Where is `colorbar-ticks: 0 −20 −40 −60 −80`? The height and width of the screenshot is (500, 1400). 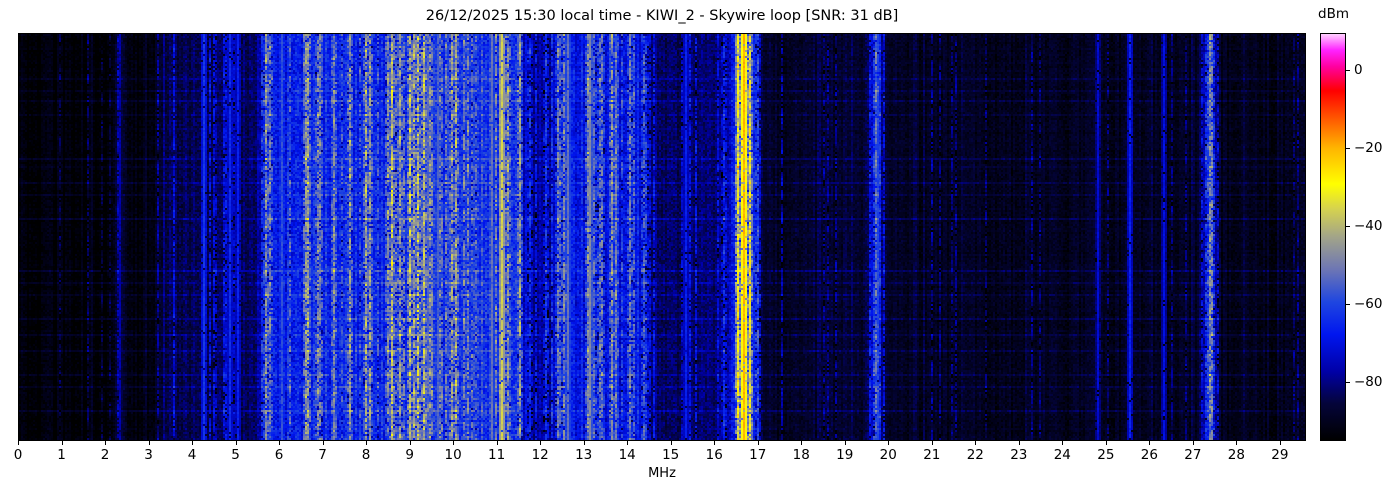 colorbar-ticks: 0 −20 −40 −60 −80 is located at coordinates (1373, 237).